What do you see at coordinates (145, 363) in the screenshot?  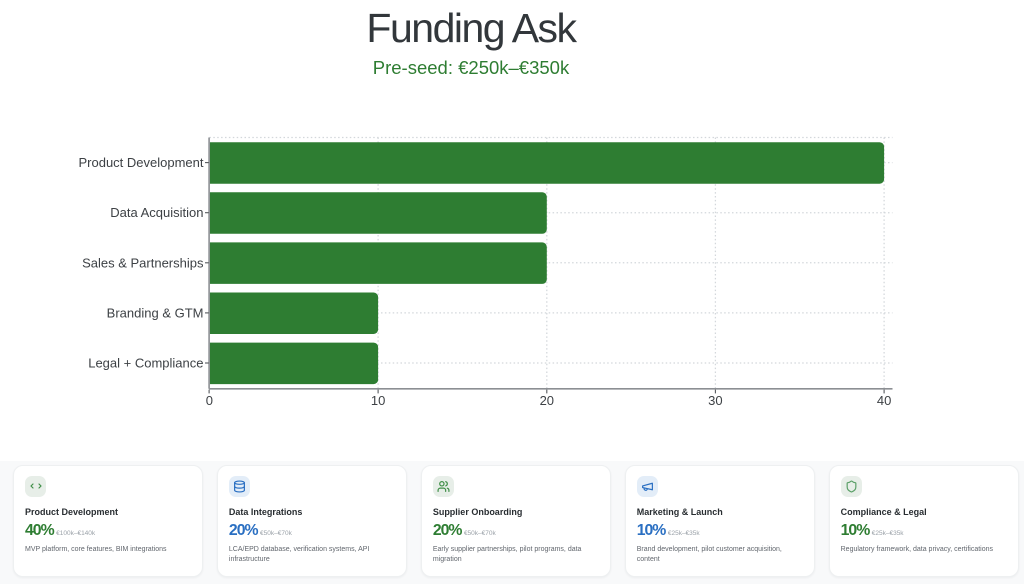 I see `svg-text: Legal + Compliance` at bounding box center [145, 363].